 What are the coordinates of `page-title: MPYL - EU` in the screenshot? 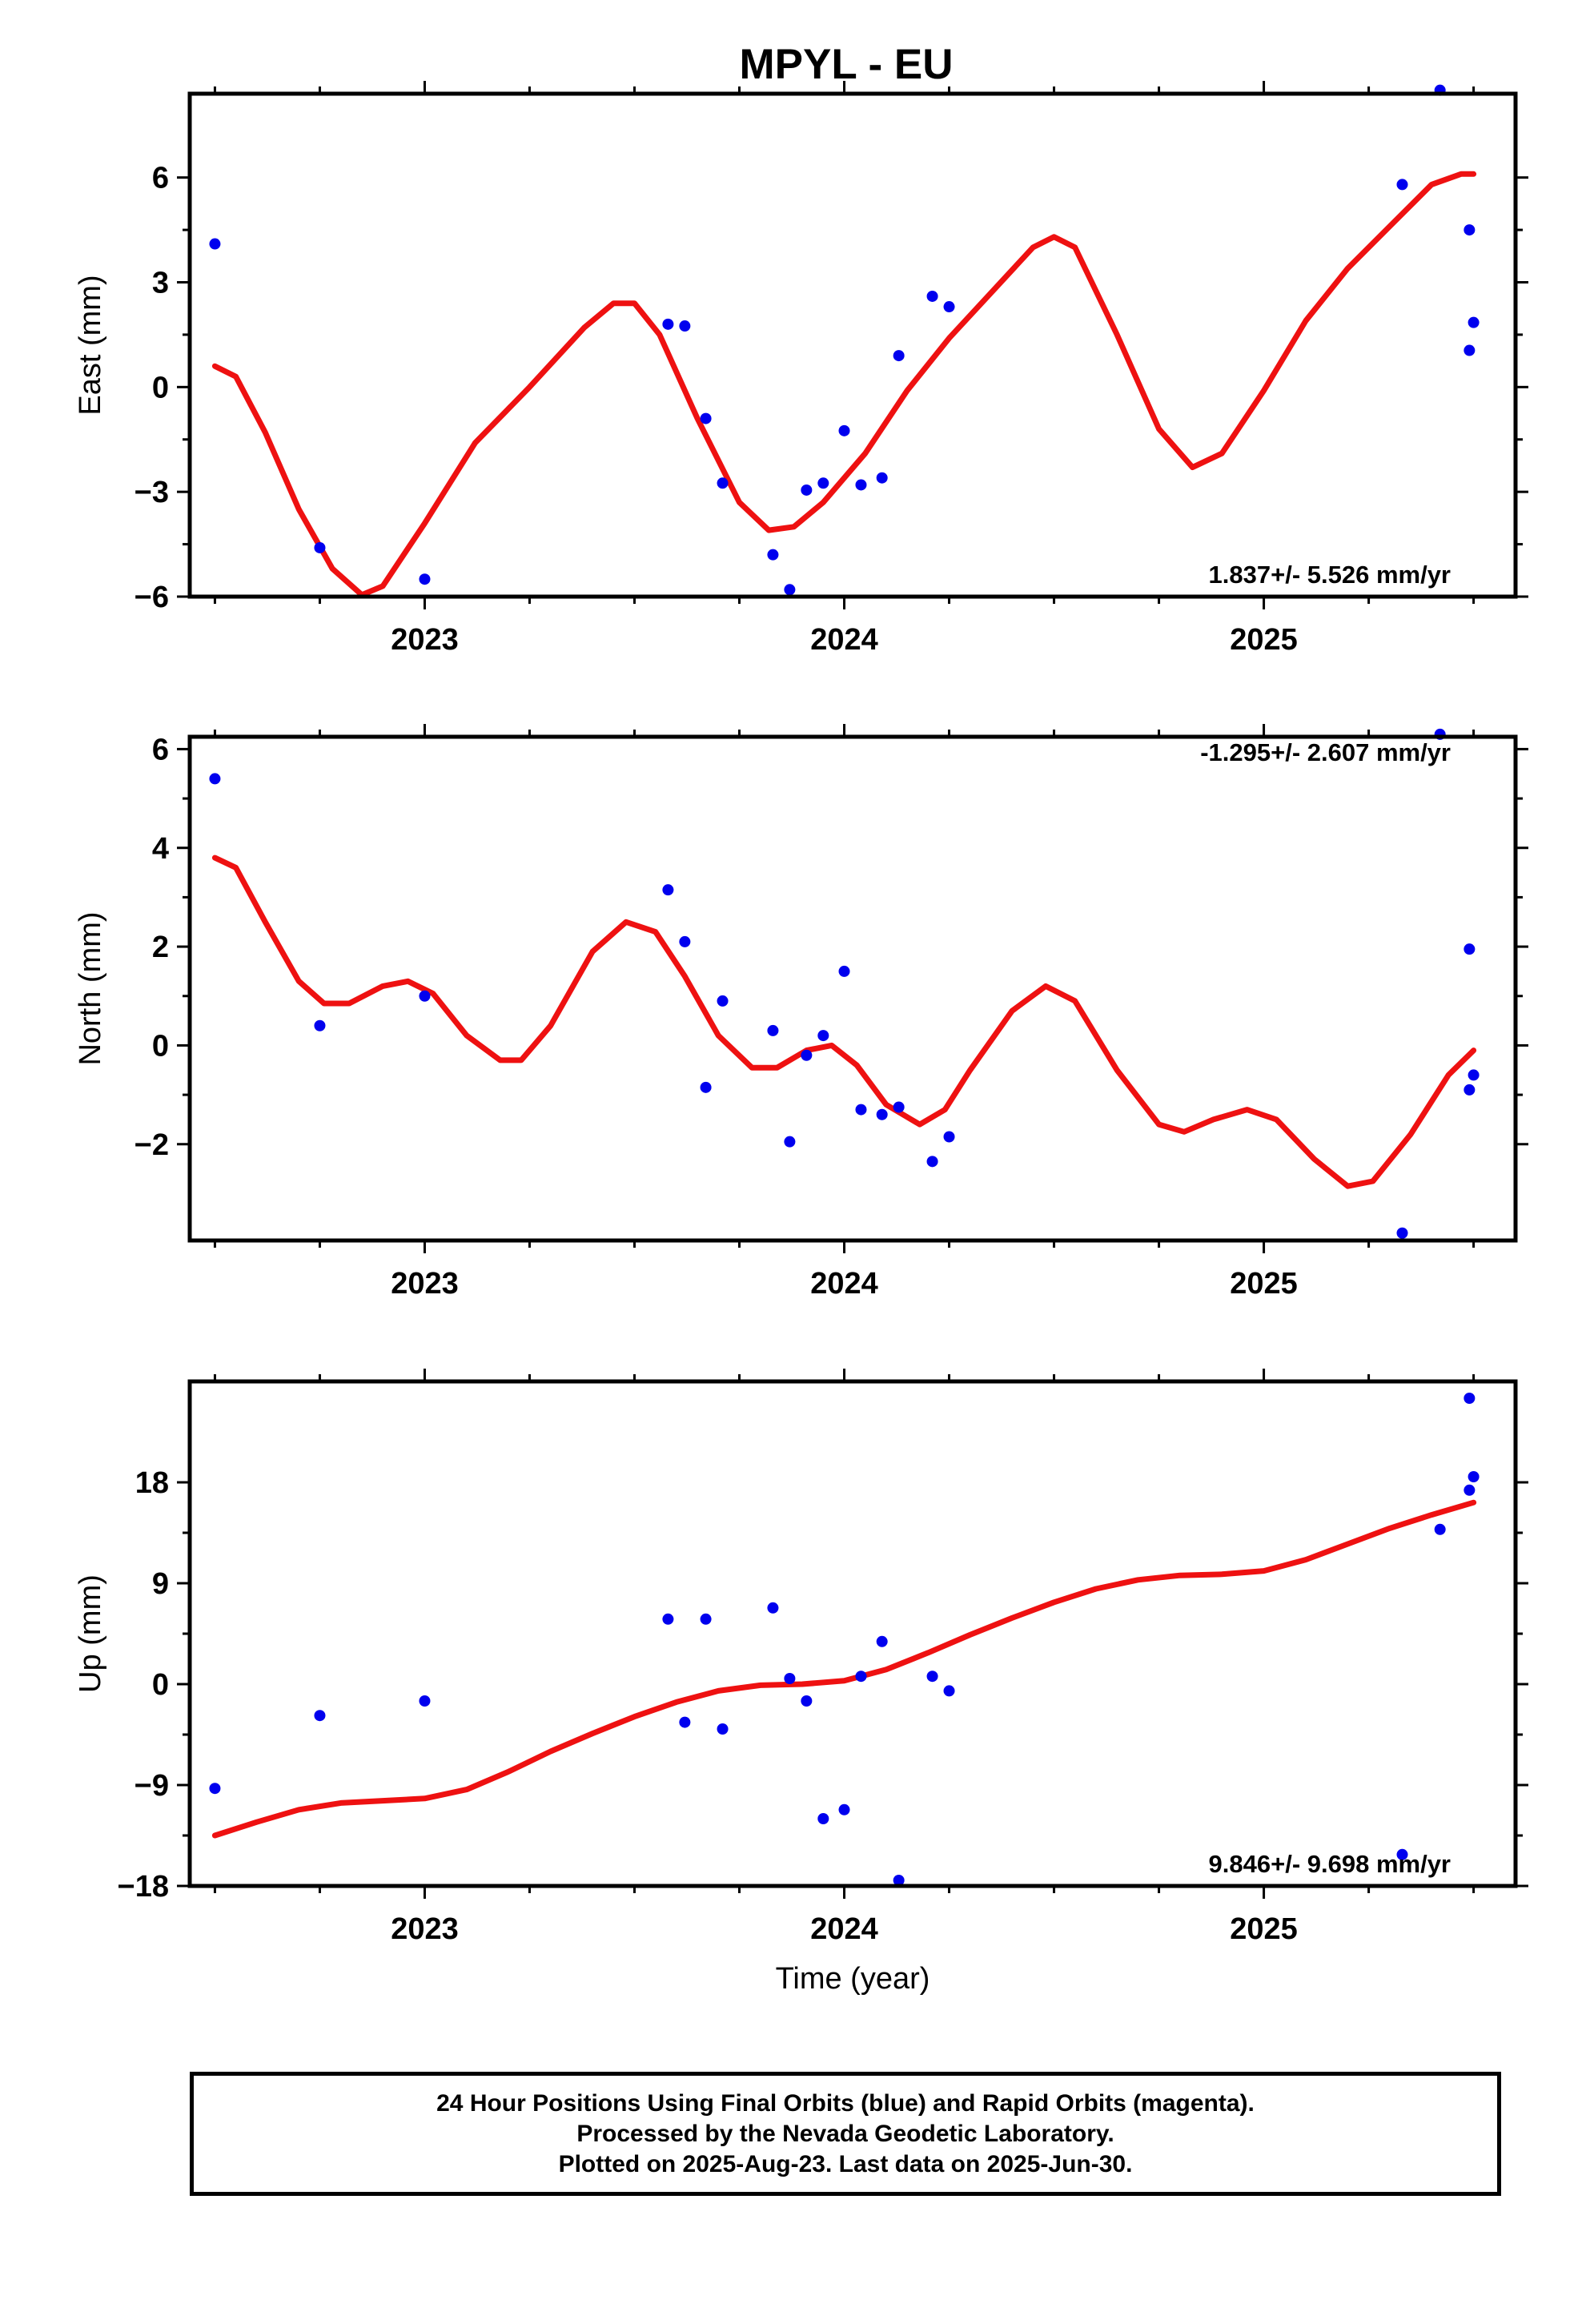 It's located at (847, 64).